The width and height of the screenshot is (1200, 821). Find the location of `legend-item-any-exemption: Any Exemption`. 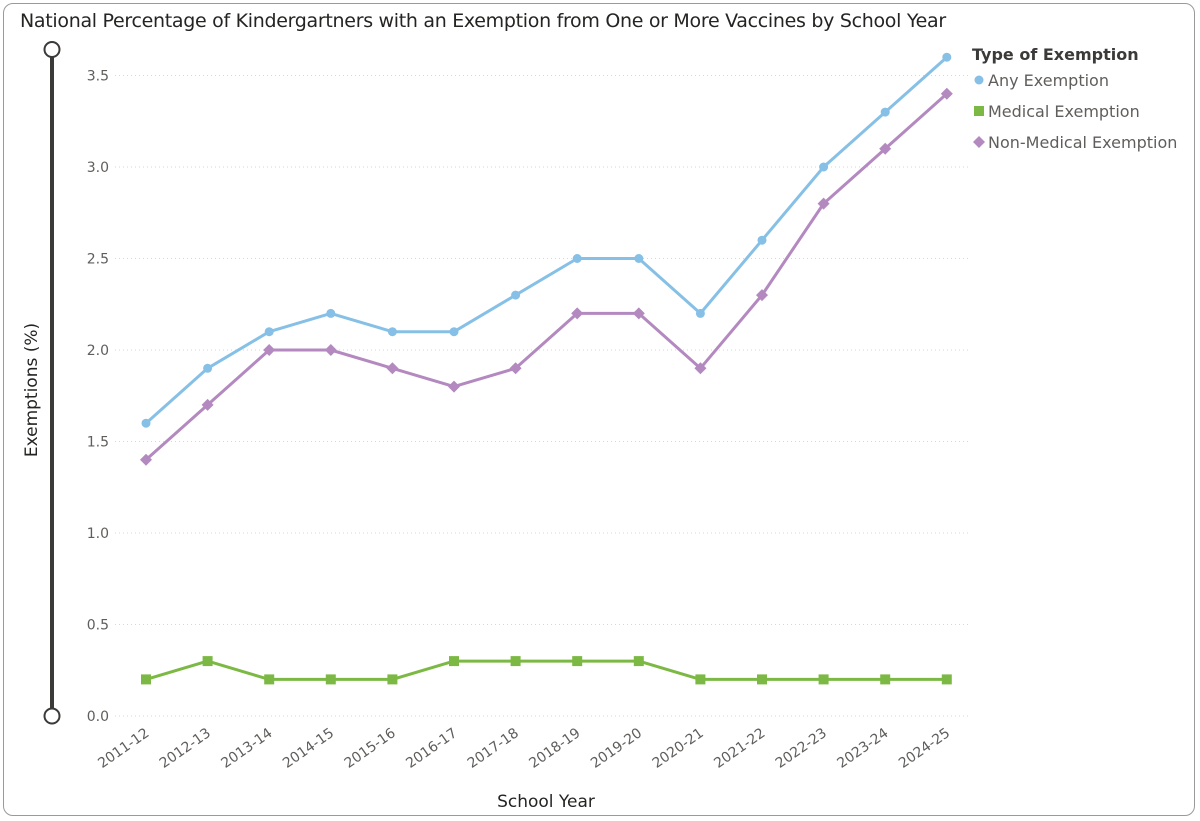

legend-item-any-exemption: Any Exemption is located at coordinates (1041, 80).